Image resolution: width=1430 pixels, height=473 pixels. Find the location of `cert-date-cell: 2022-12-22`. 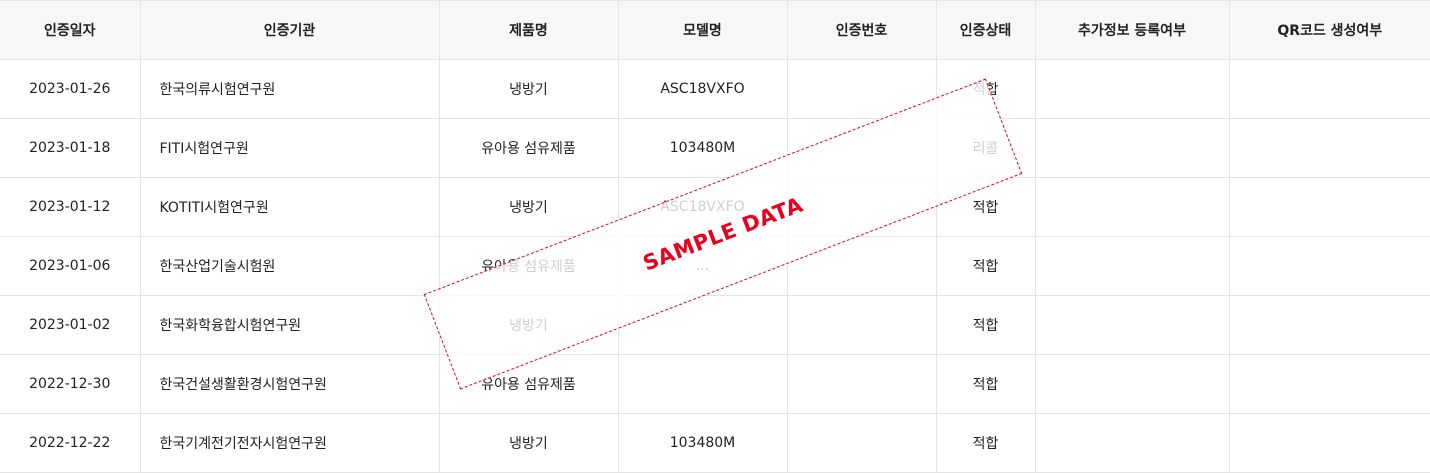

cert-date-cell: 2022-12-22 is located at coordinates (70, 443).